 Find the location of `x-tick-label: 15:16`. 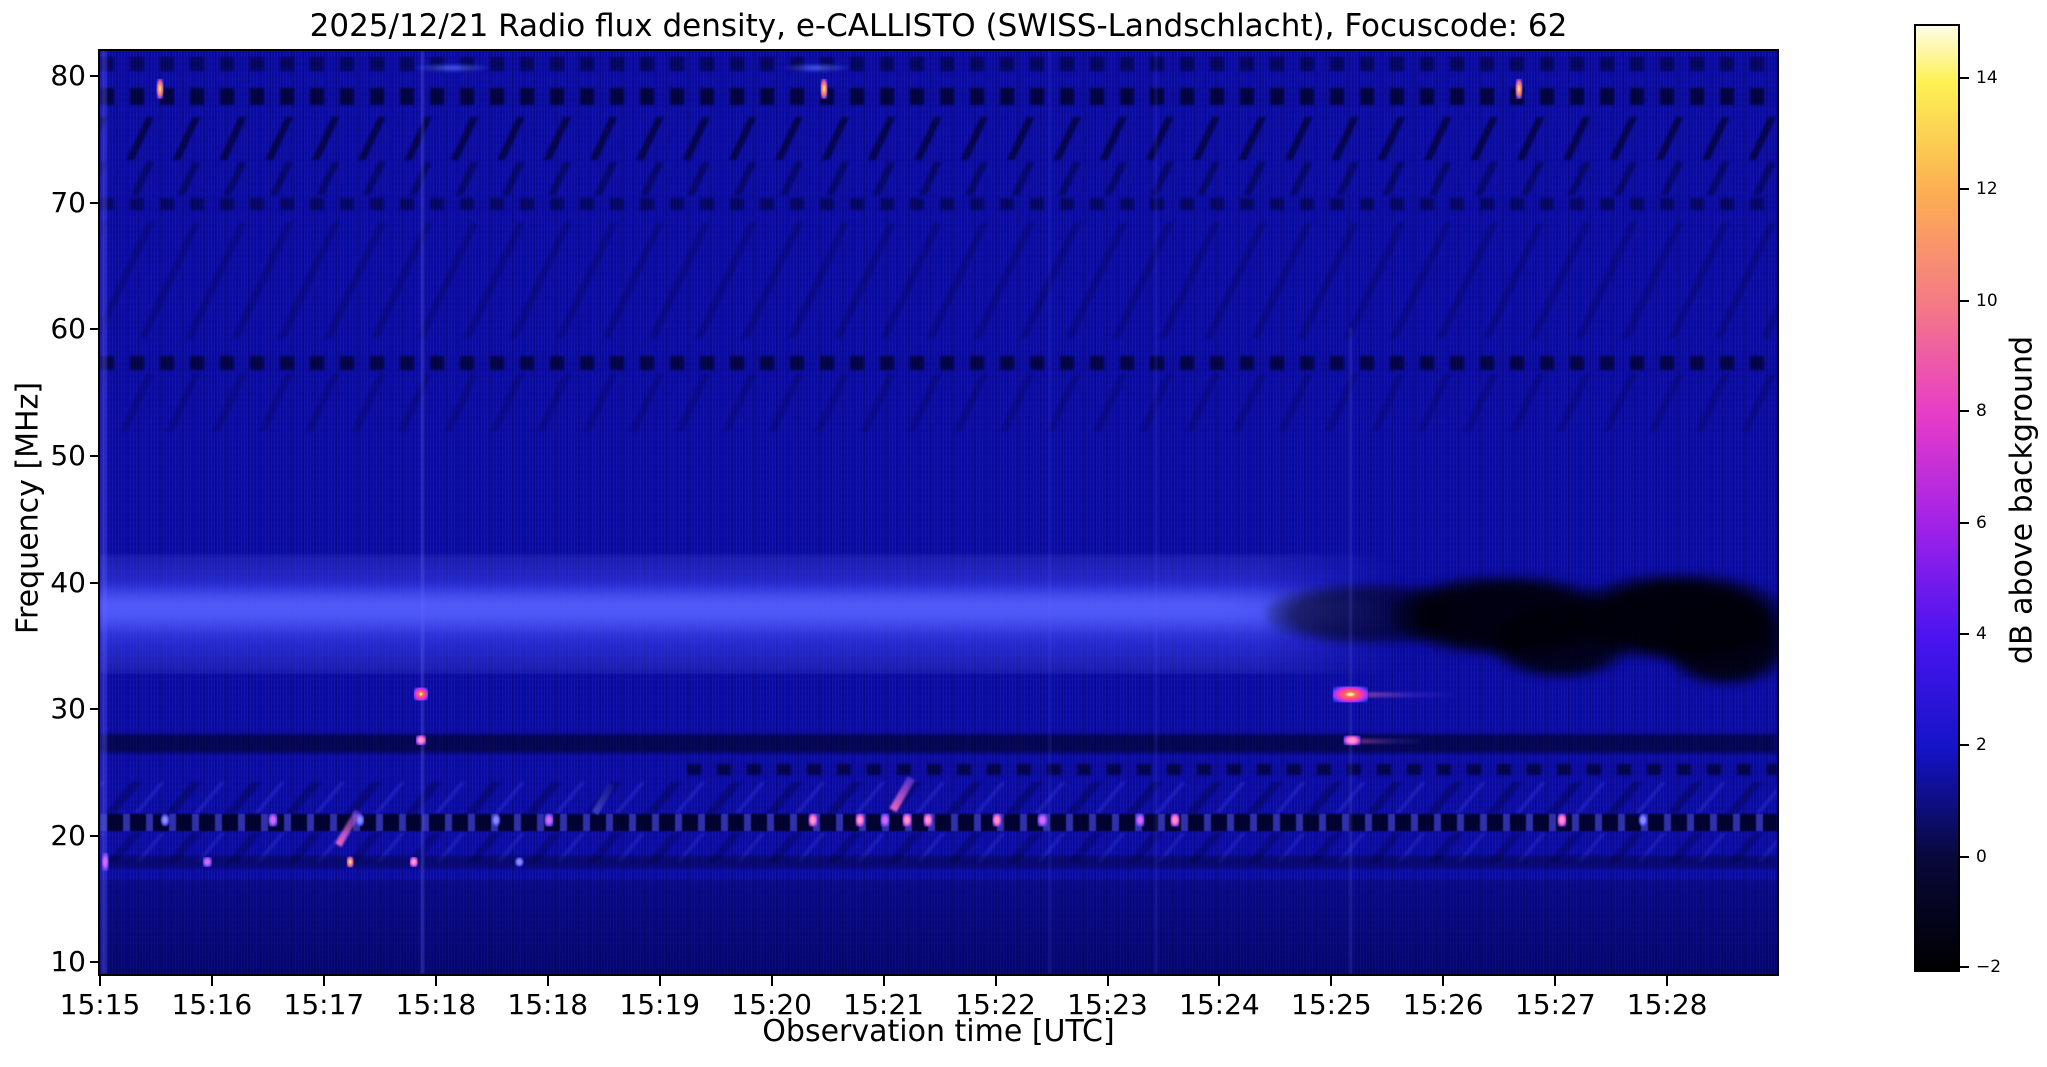

x-tick-label: 15:16 is located at coordinates (212, 1004).